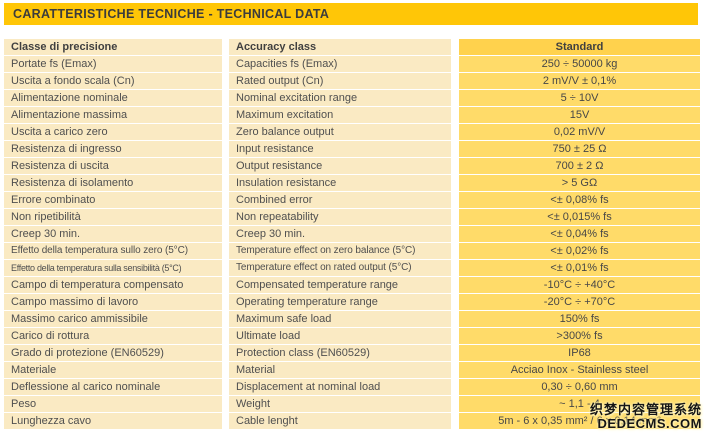  I want to click on value-cell: <± 0,02% fs, so click(579, 251).